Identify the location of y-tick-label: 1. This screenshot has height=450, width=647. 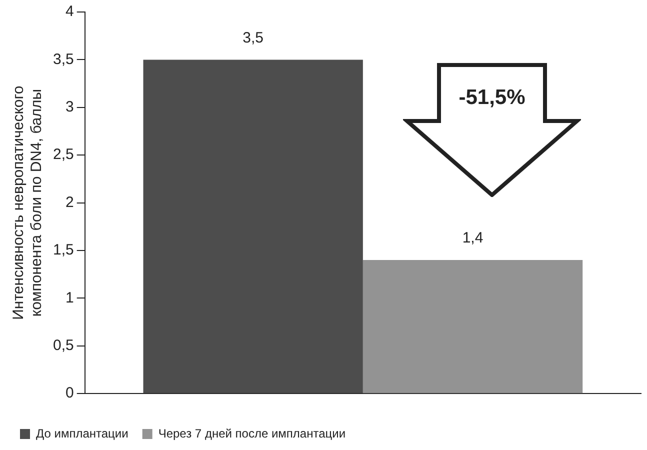
(70, 297).